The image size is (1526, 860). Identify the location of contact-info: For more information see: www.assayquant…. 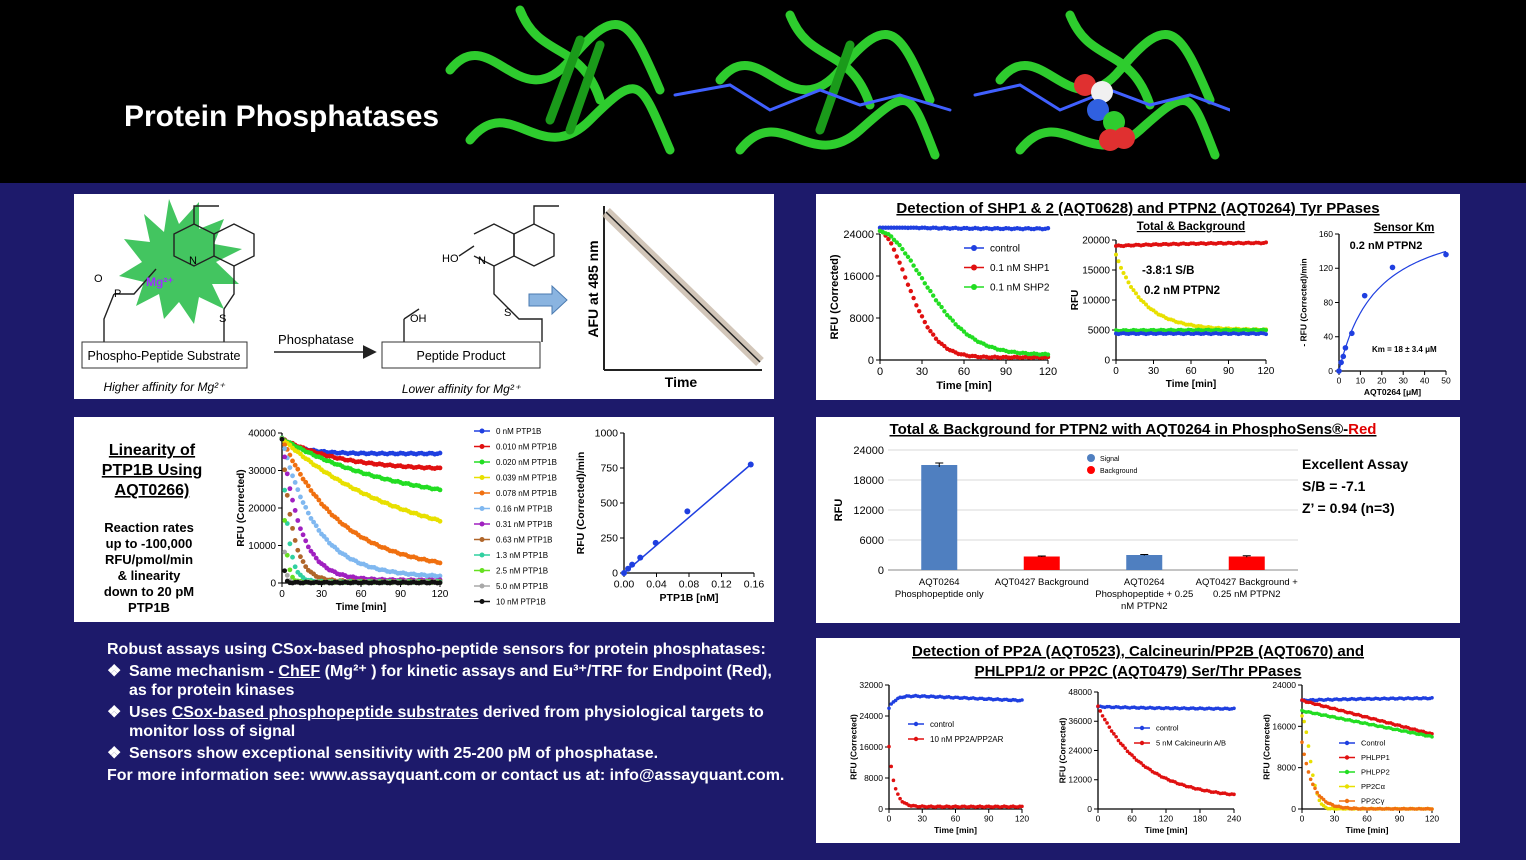
(446, 775).